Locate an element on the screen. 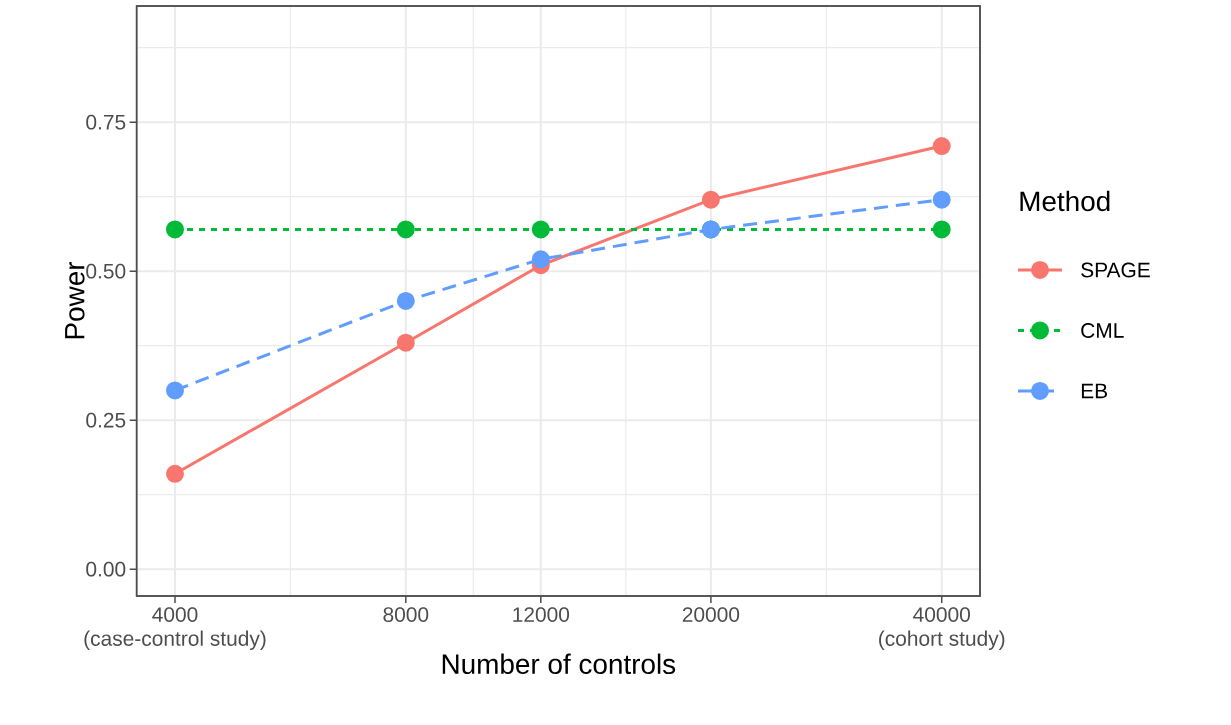 This screenshot has height=725, width=1231. y-axis-title: Power is located at coordinates (75, 300).